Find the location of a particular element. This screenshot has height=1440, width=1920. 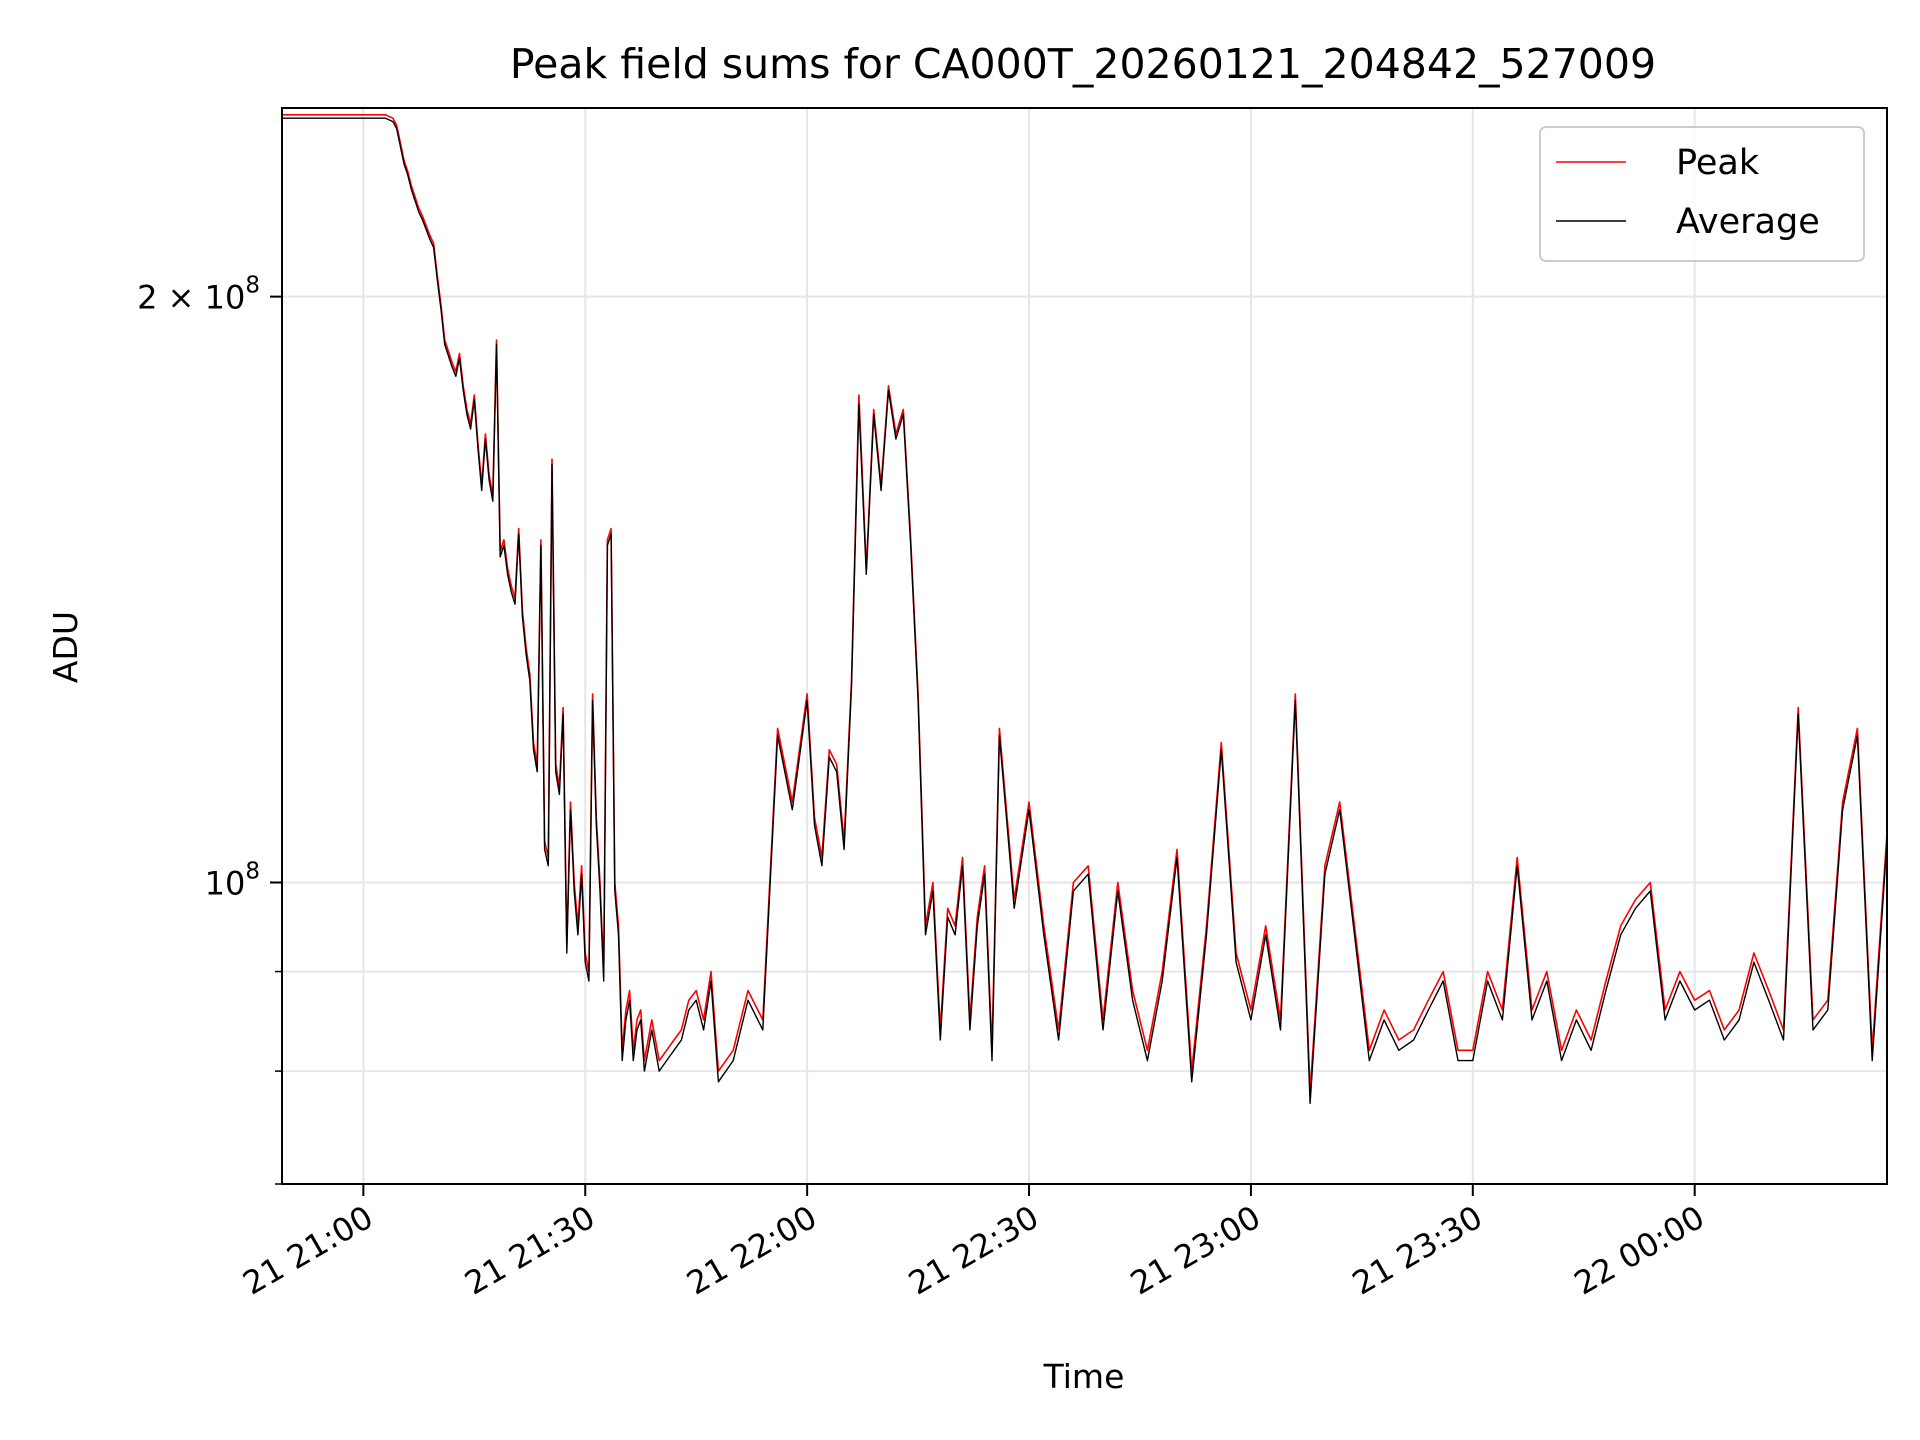

legend: Peak Average is located at coordinates (1702, 194).